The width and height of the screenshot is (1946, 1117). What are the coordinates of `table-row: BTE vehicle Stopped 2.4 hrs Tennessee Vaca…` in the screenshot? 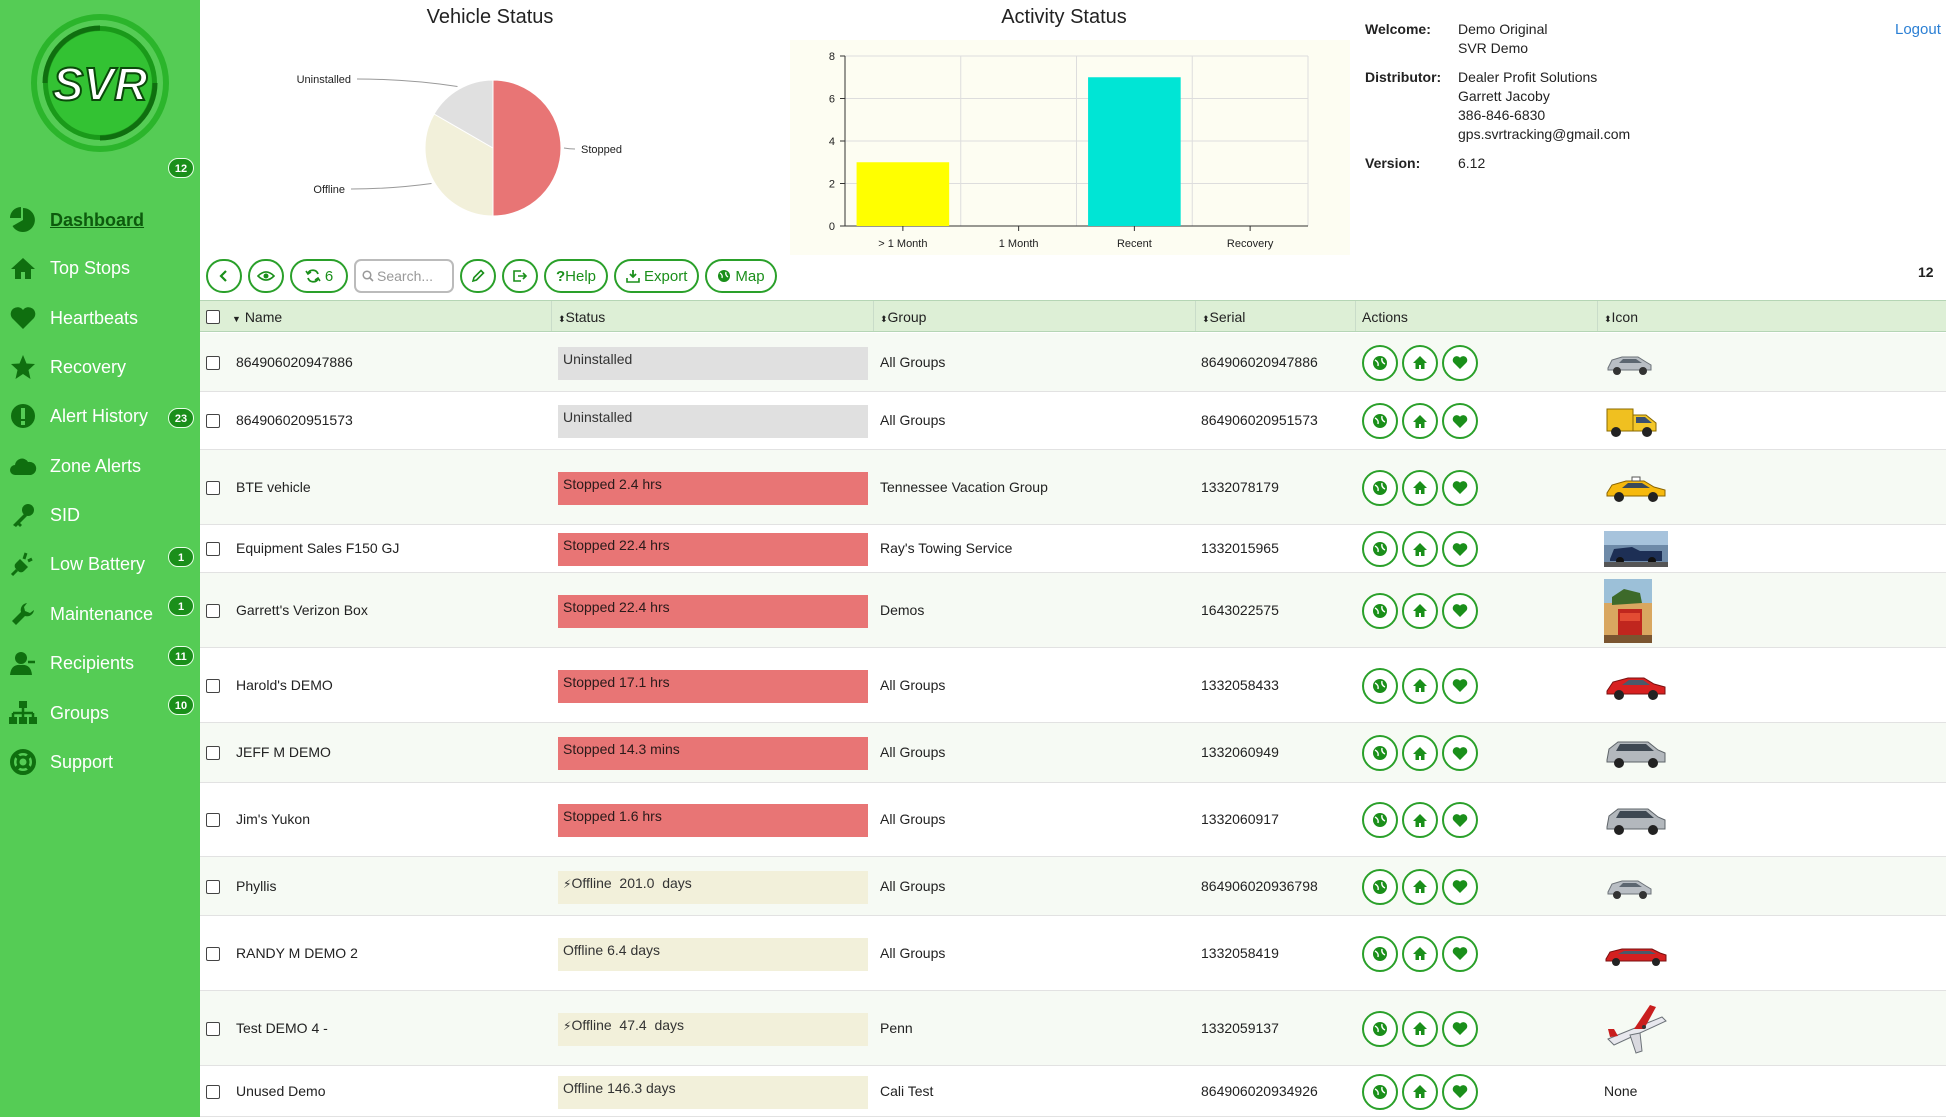 It's located at (1073, 487).